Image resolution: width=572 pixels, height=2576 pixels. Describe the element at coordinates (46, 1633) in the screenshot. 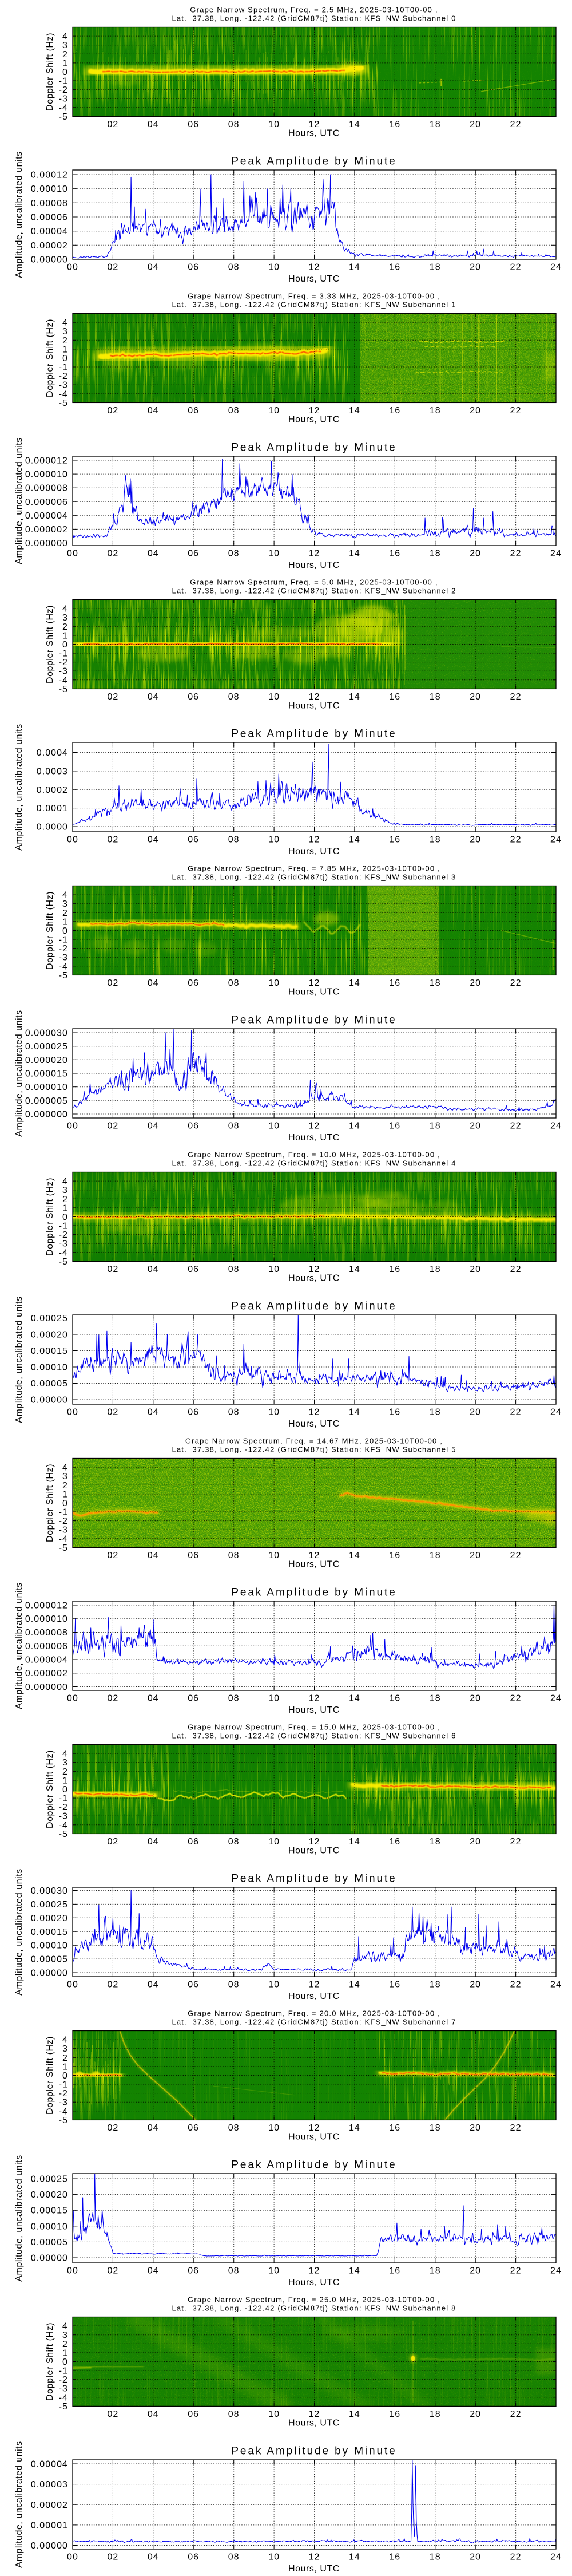

I see `svg-text: 0.000008` at that location.